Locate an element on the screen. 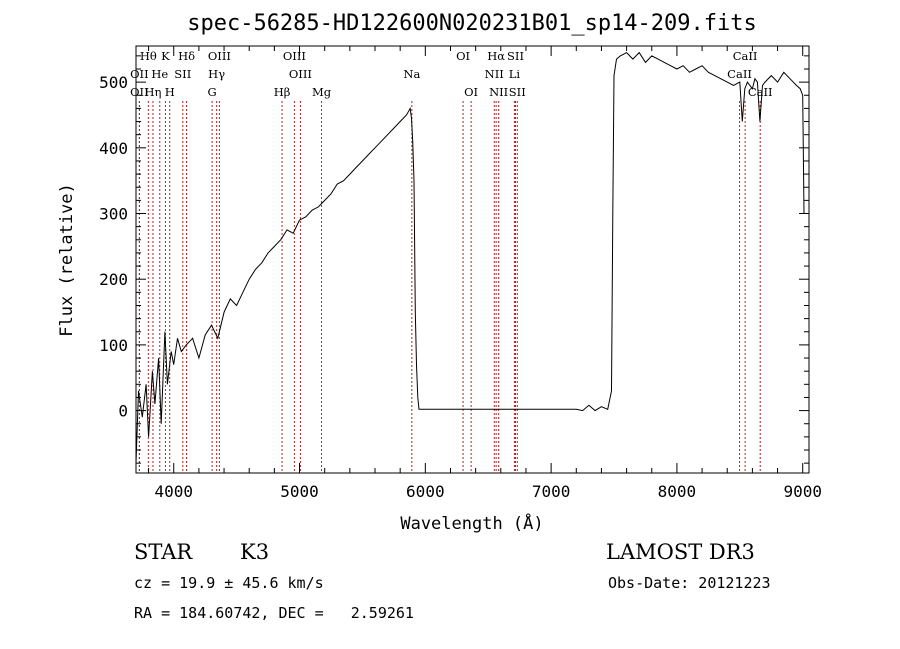 The width and height of the screenshot is (900, 649). x-tick-label: 8000 is located at coordinates (677, 491).